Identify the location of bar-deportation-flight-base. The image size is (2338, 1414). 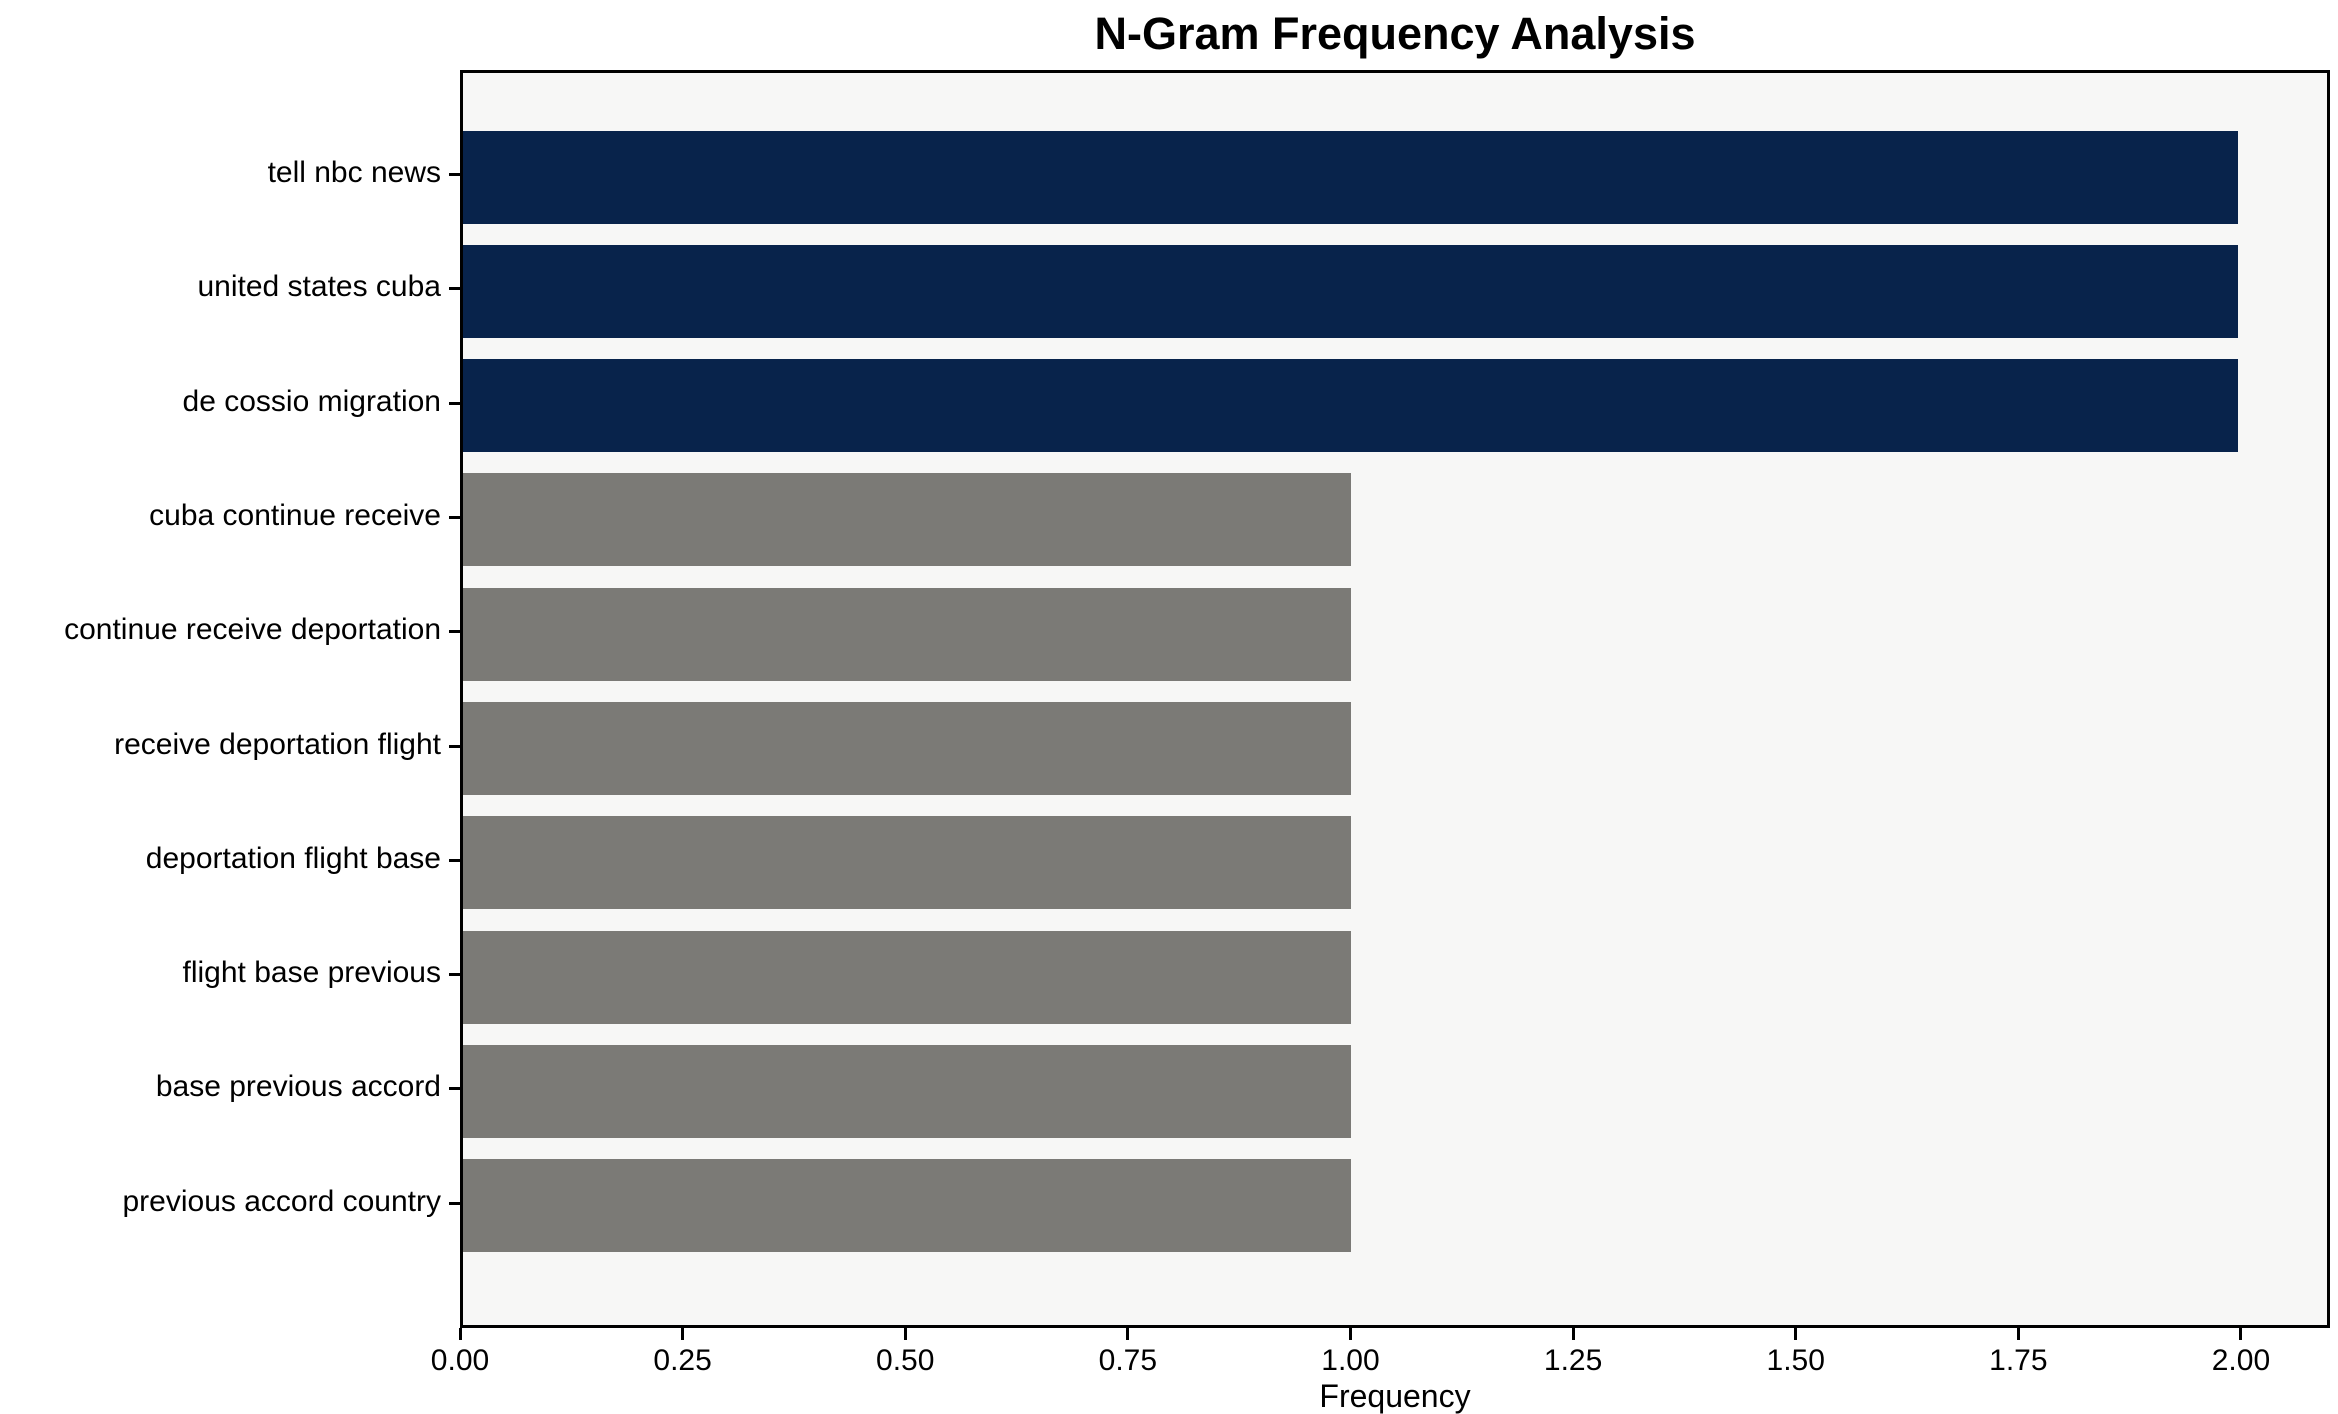
(907, 863).